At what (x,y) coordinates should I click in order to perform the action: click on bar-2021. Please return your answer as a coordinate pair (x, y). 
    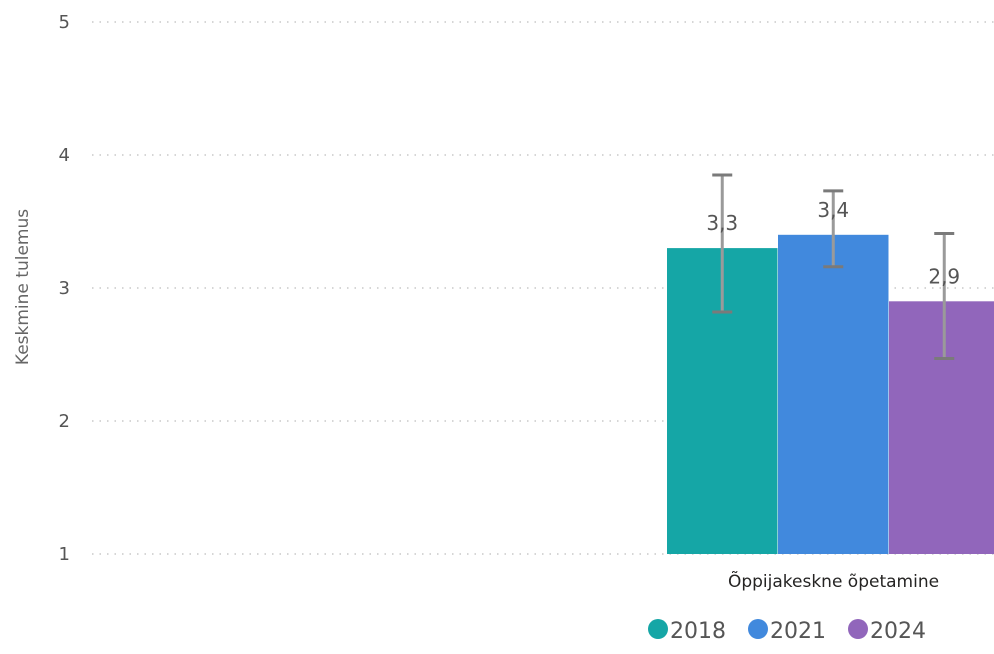
    Looking at the image, I should click on (833, 394).